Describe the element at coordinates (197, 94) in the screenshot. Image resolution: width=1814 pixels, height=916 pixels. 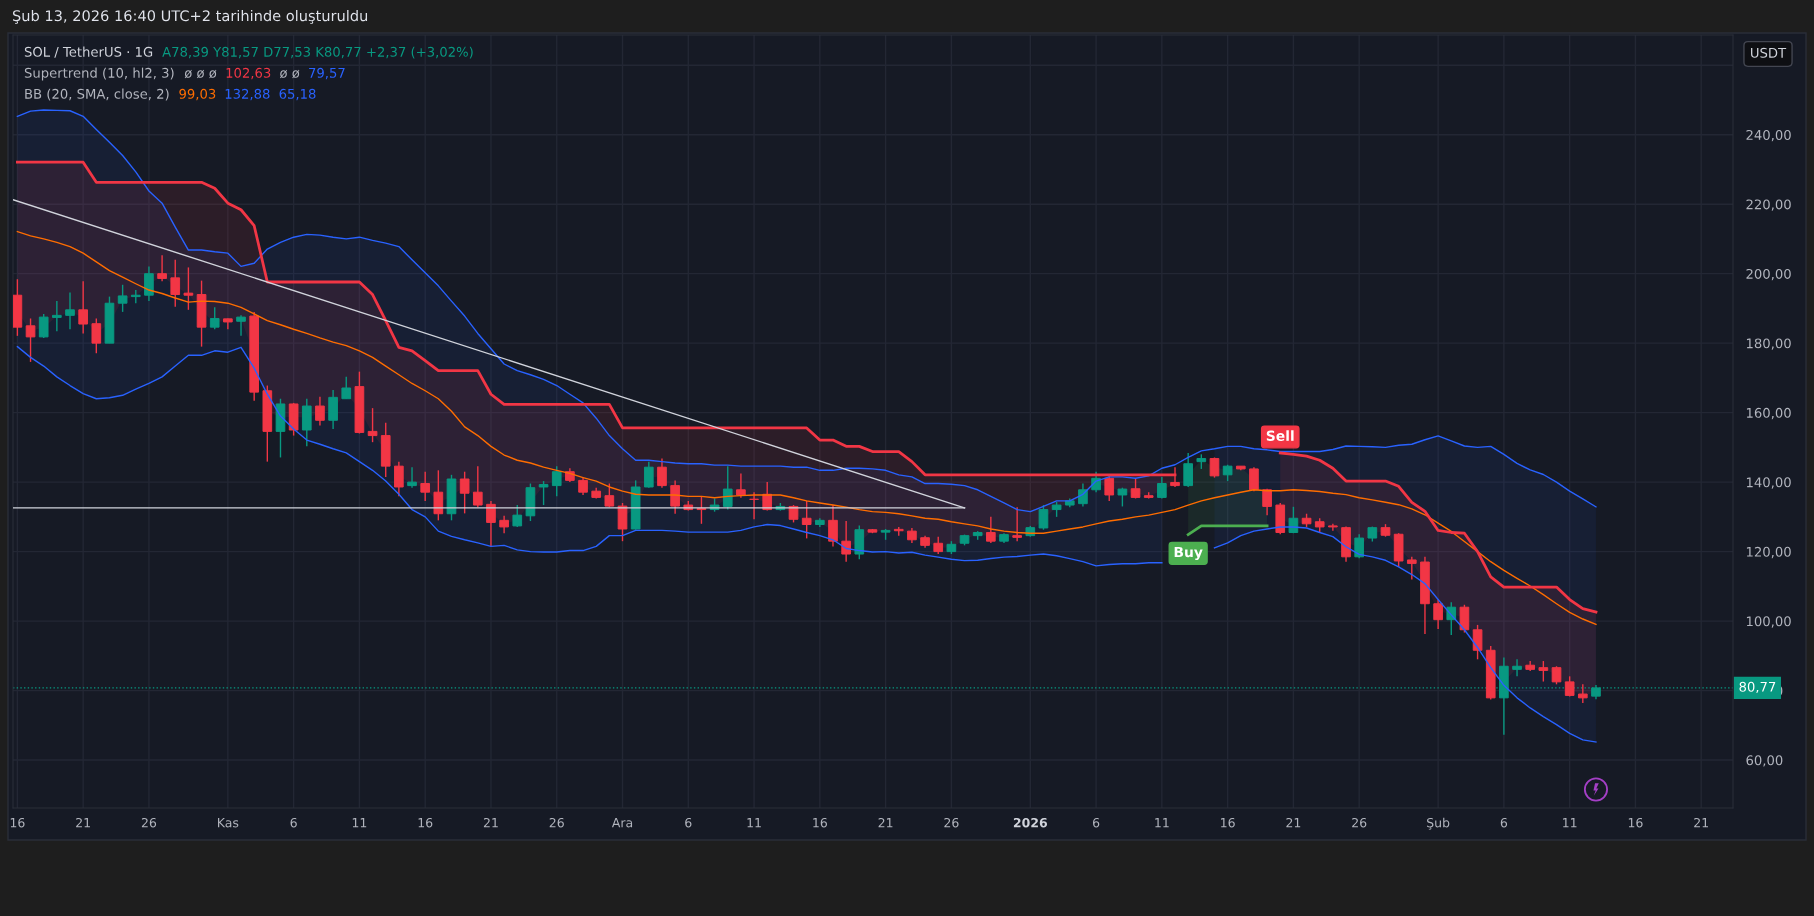
I see `annotation: 99,03` at that location.